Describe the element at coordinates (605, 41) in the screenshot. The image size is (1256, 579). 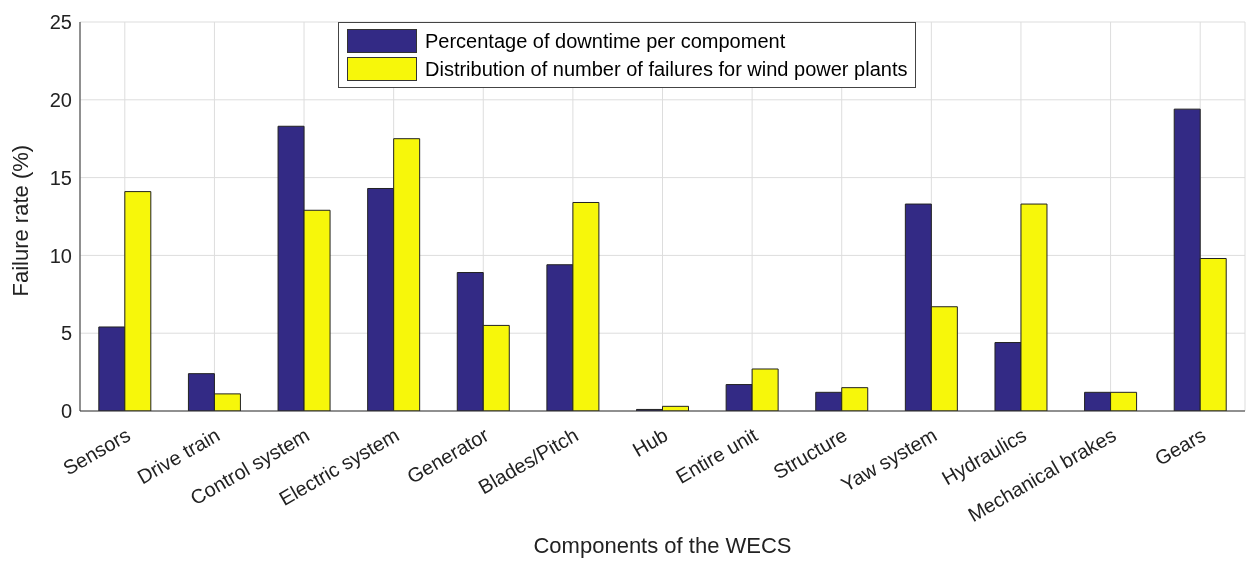
I see `legend-label: Percentage of downtime per compoment` at that location.